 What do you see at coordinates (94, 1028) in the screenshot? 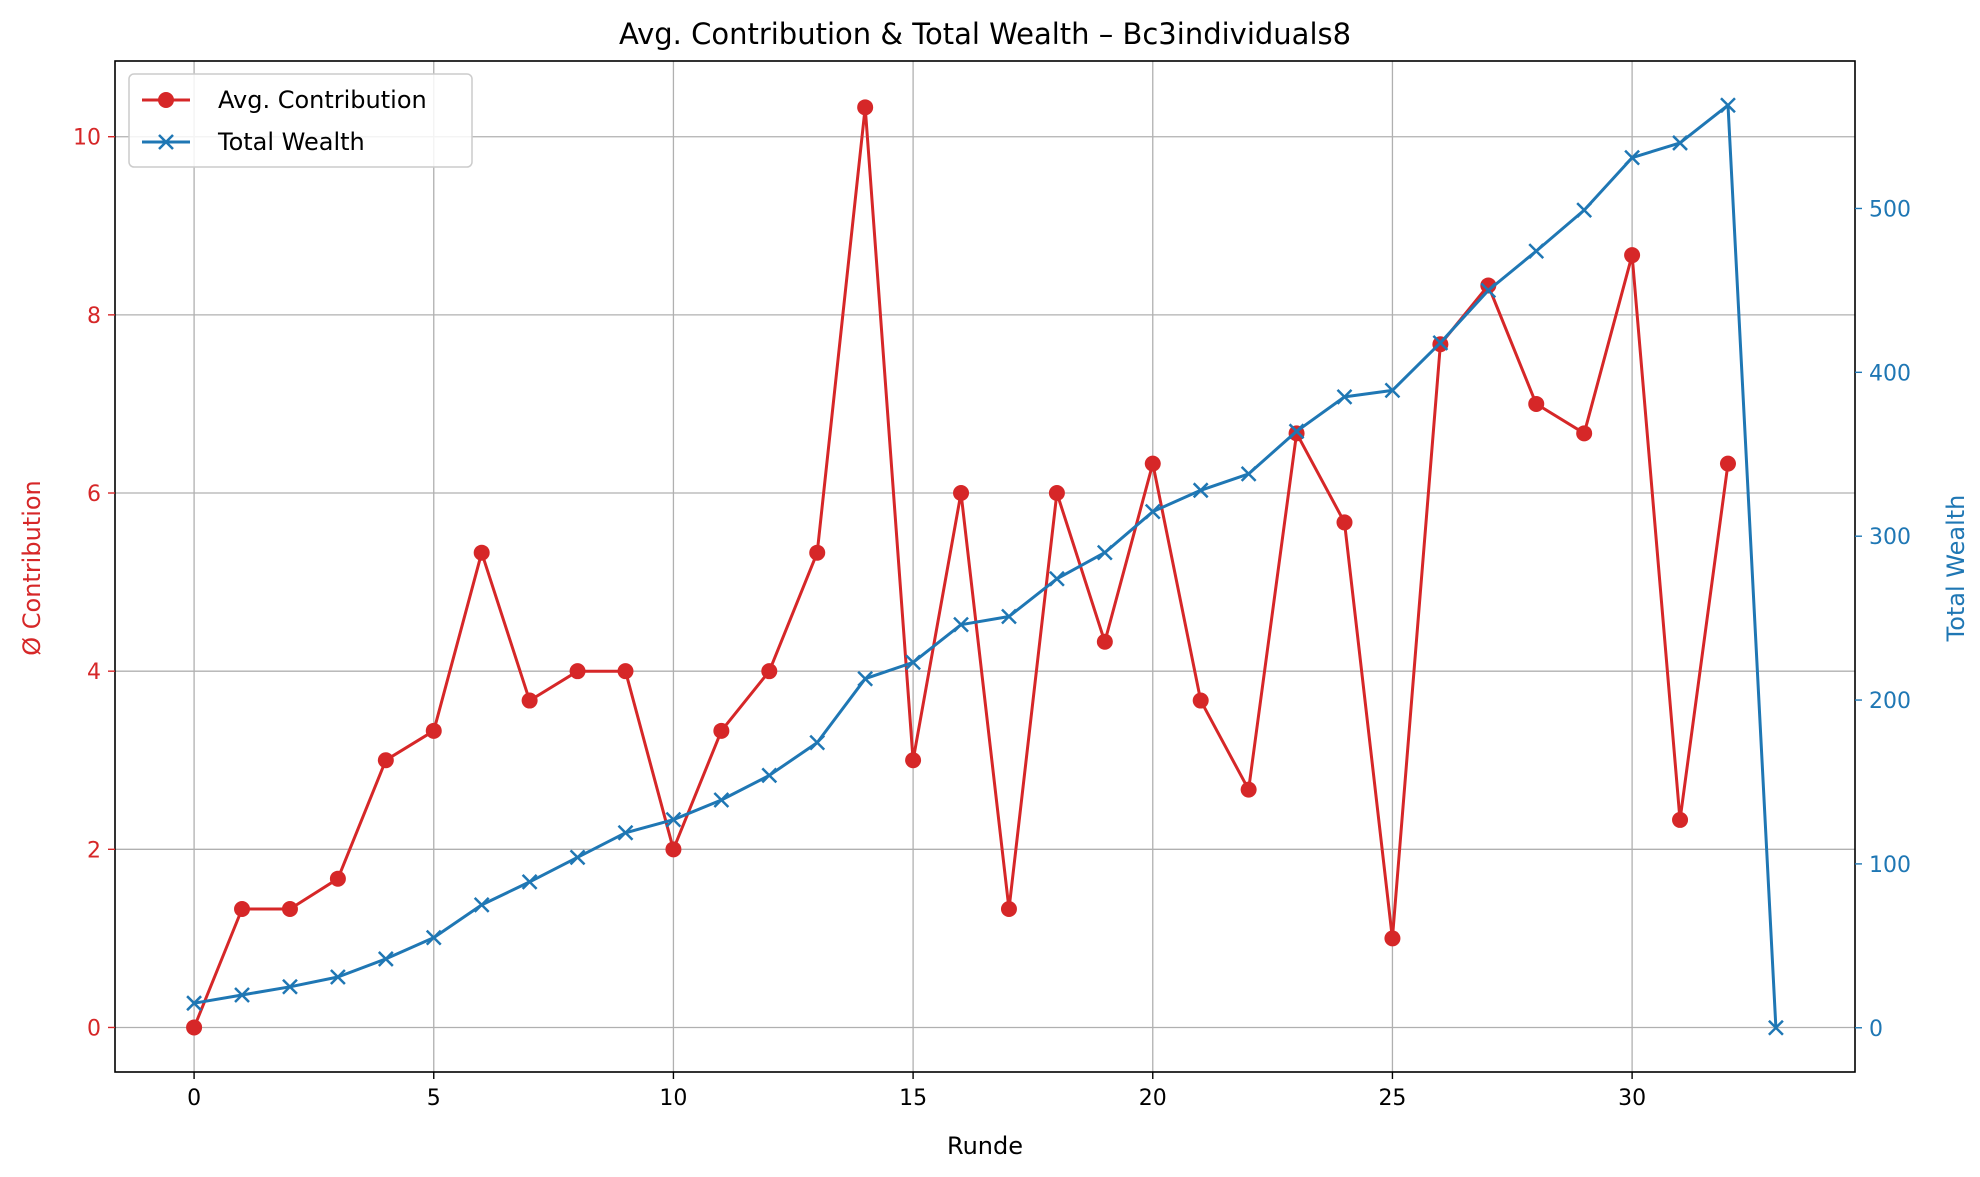
I see `y-left-tick-label: 0` at bounding box center [94, 1028].